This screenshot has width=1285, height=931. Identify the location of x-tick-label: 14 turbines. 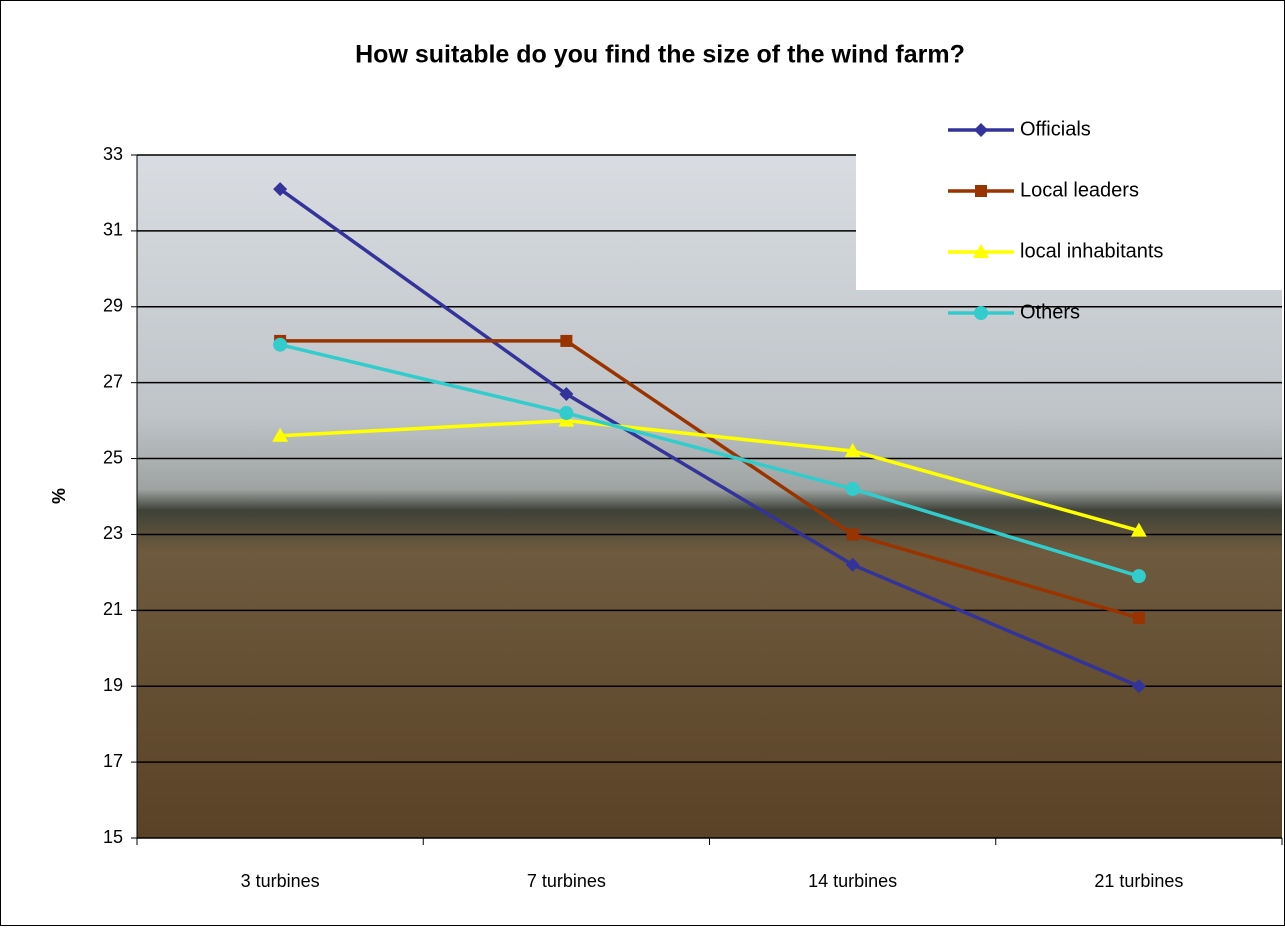
(852, 881).